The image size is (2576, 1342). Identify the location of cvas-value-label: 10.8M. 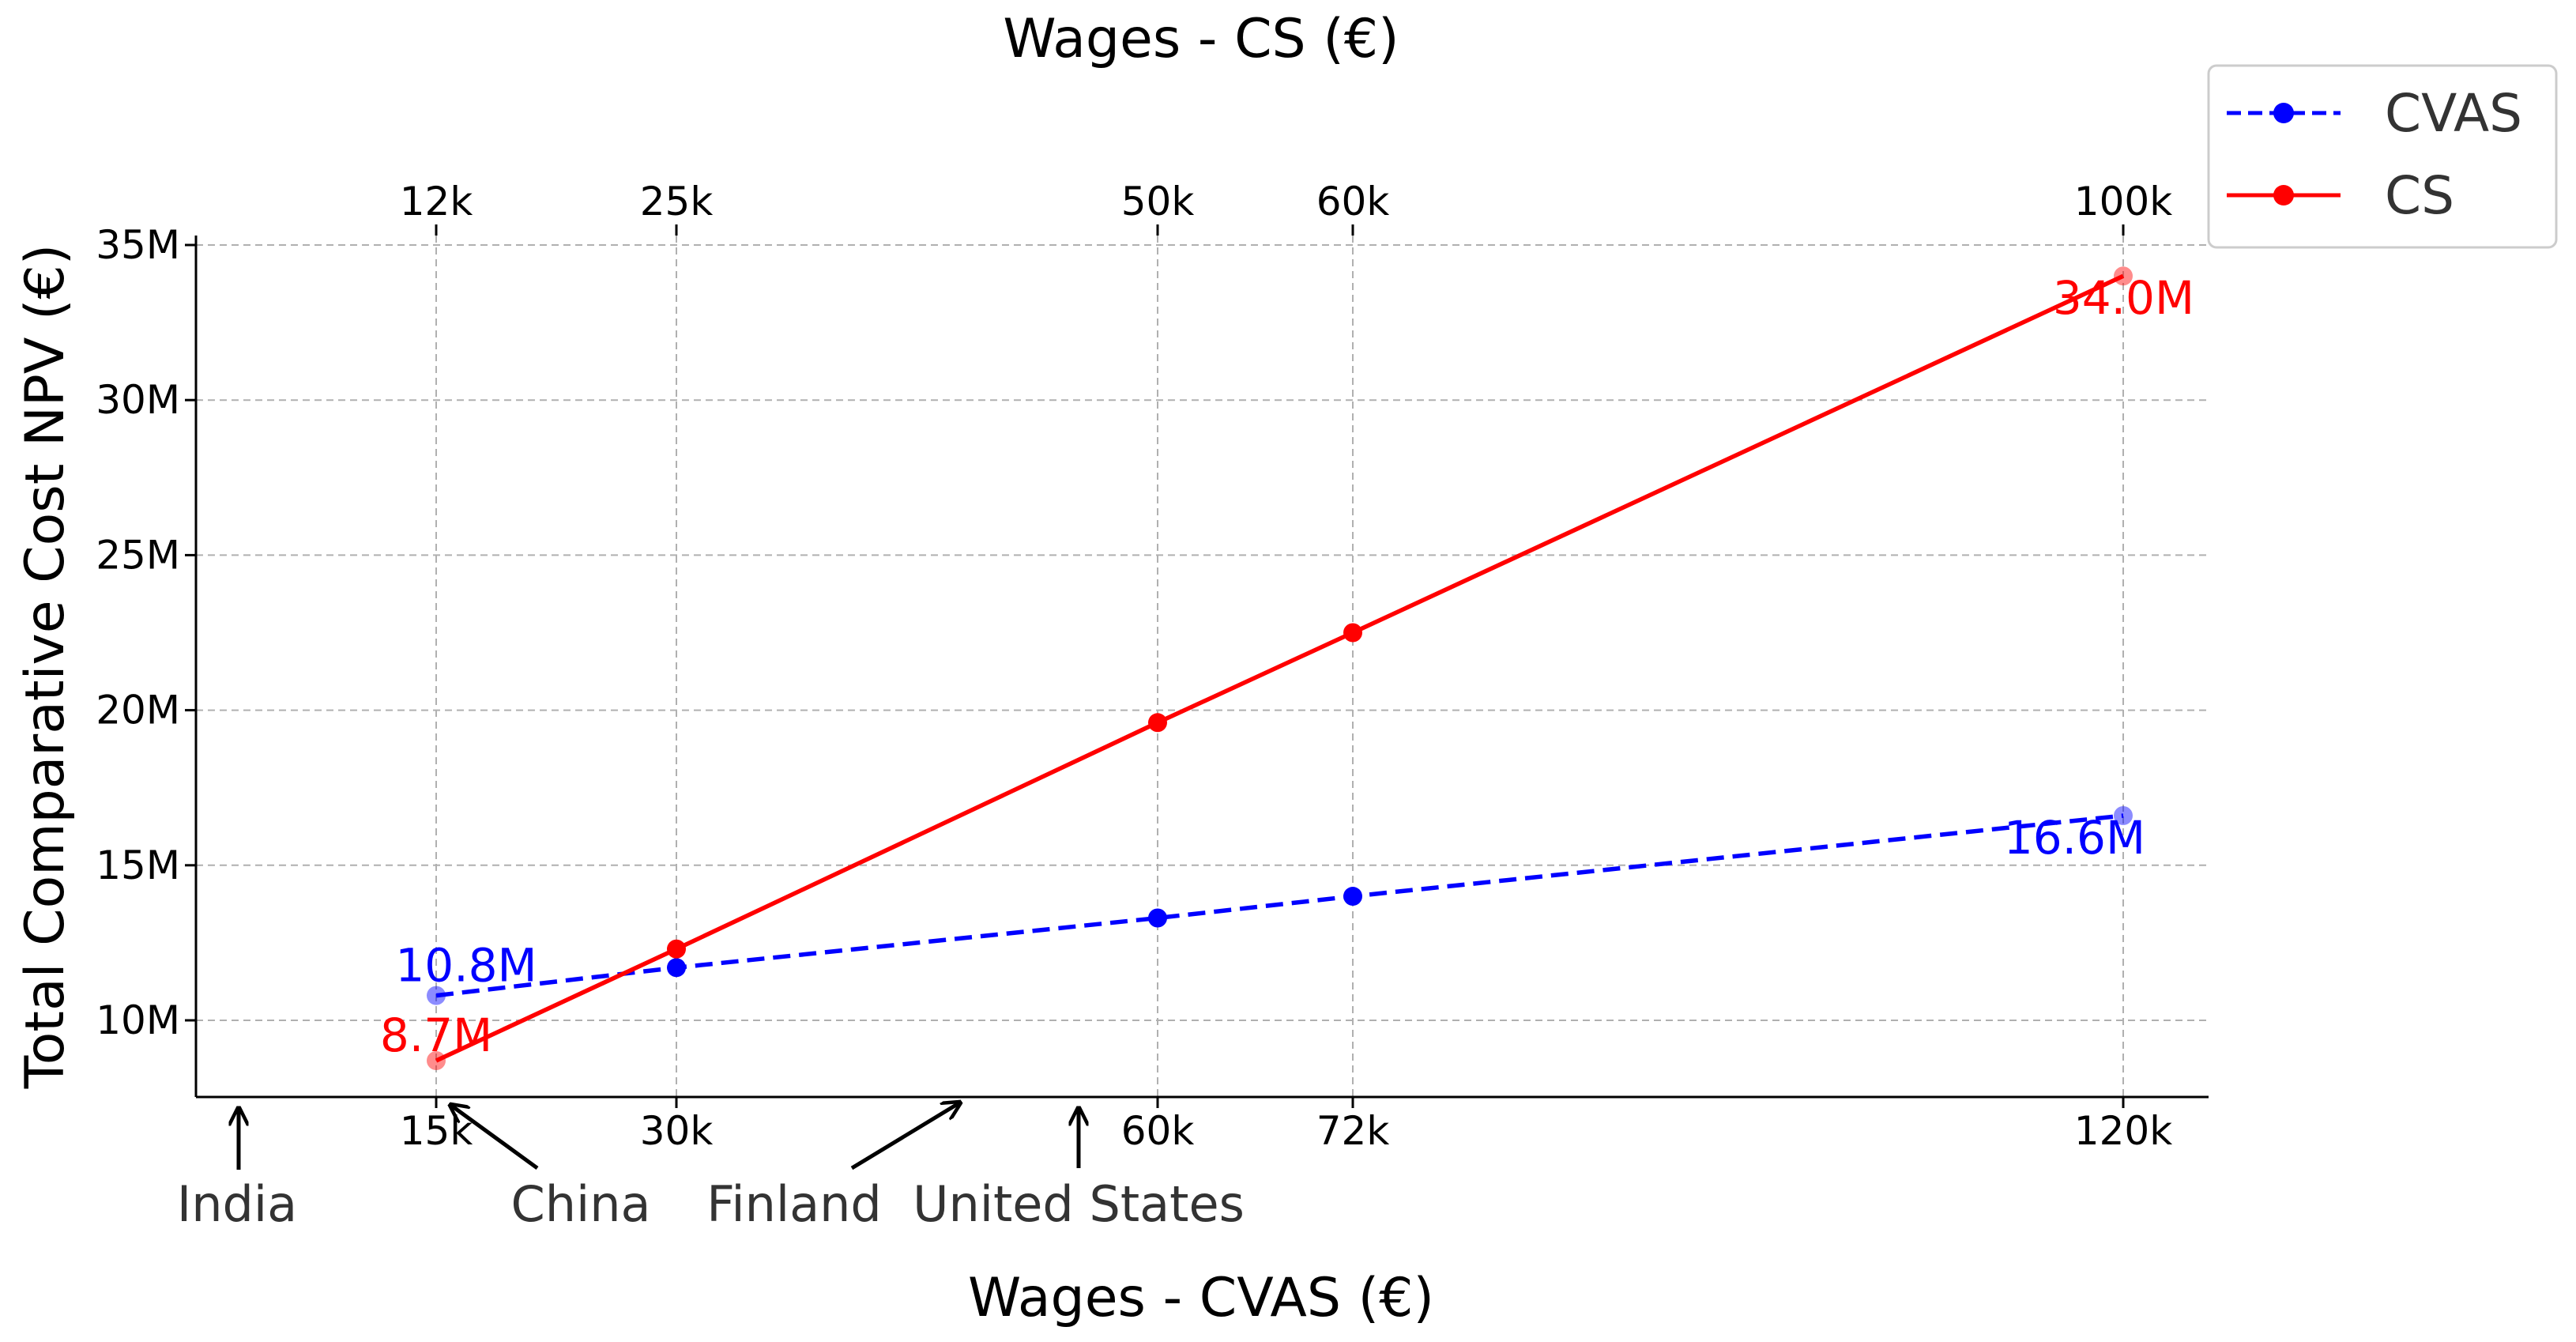
(466, 966).